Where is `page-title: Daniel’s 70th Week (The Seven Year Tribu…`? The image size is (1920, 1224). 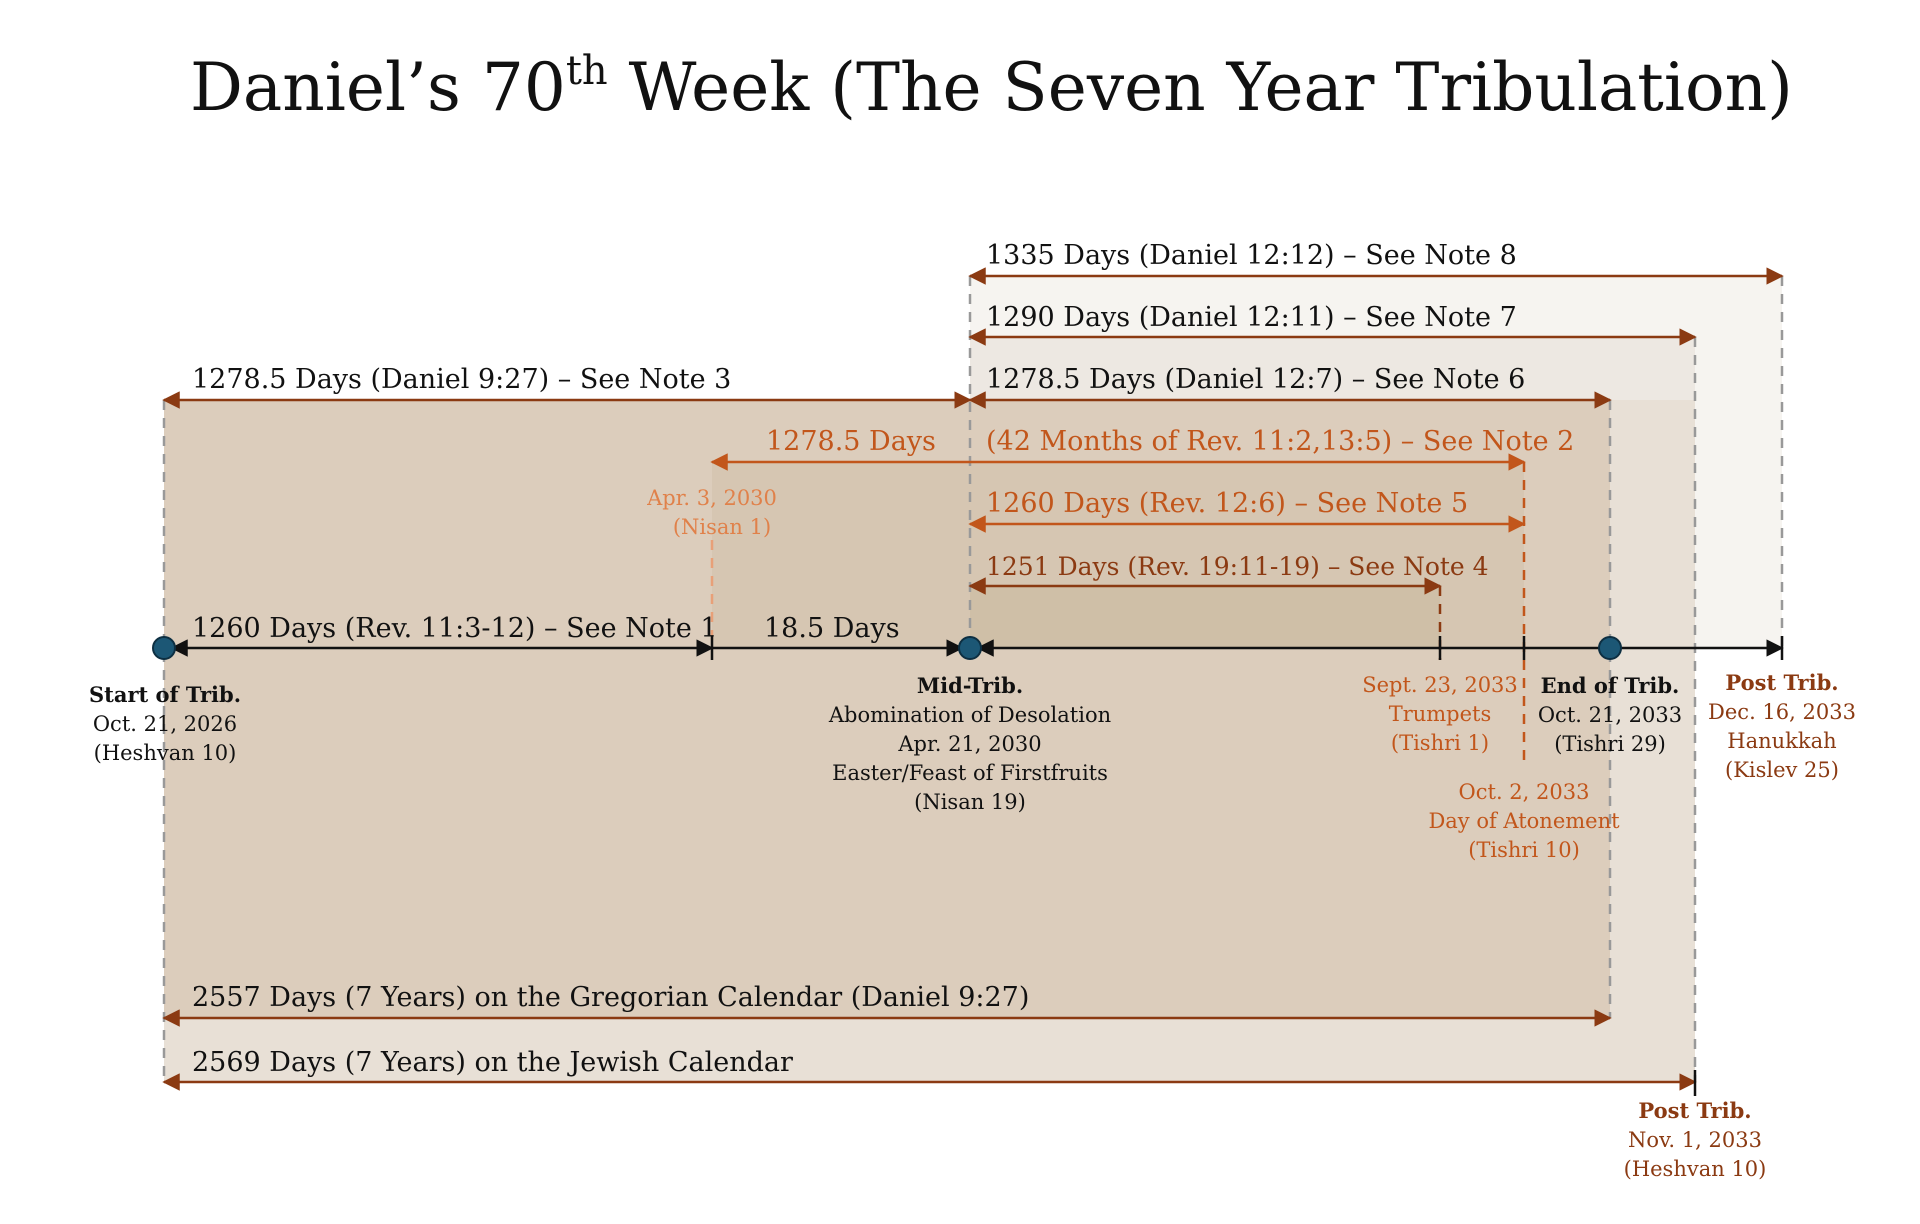
page-title: Daniel’s 70th Week (The Seven Year Tribu… is located at coordinates (991, 87).